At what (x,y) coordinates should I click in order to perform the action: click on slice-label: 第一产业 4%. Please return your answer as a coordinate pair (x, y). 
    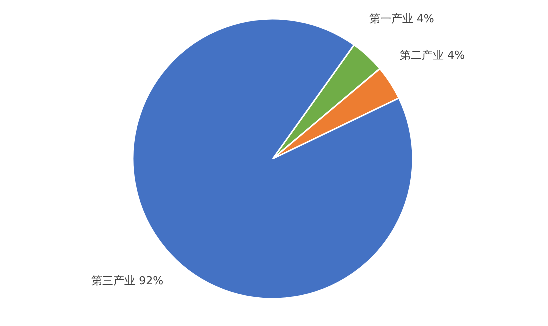
    Looking at the image, I should click on (401, 19).